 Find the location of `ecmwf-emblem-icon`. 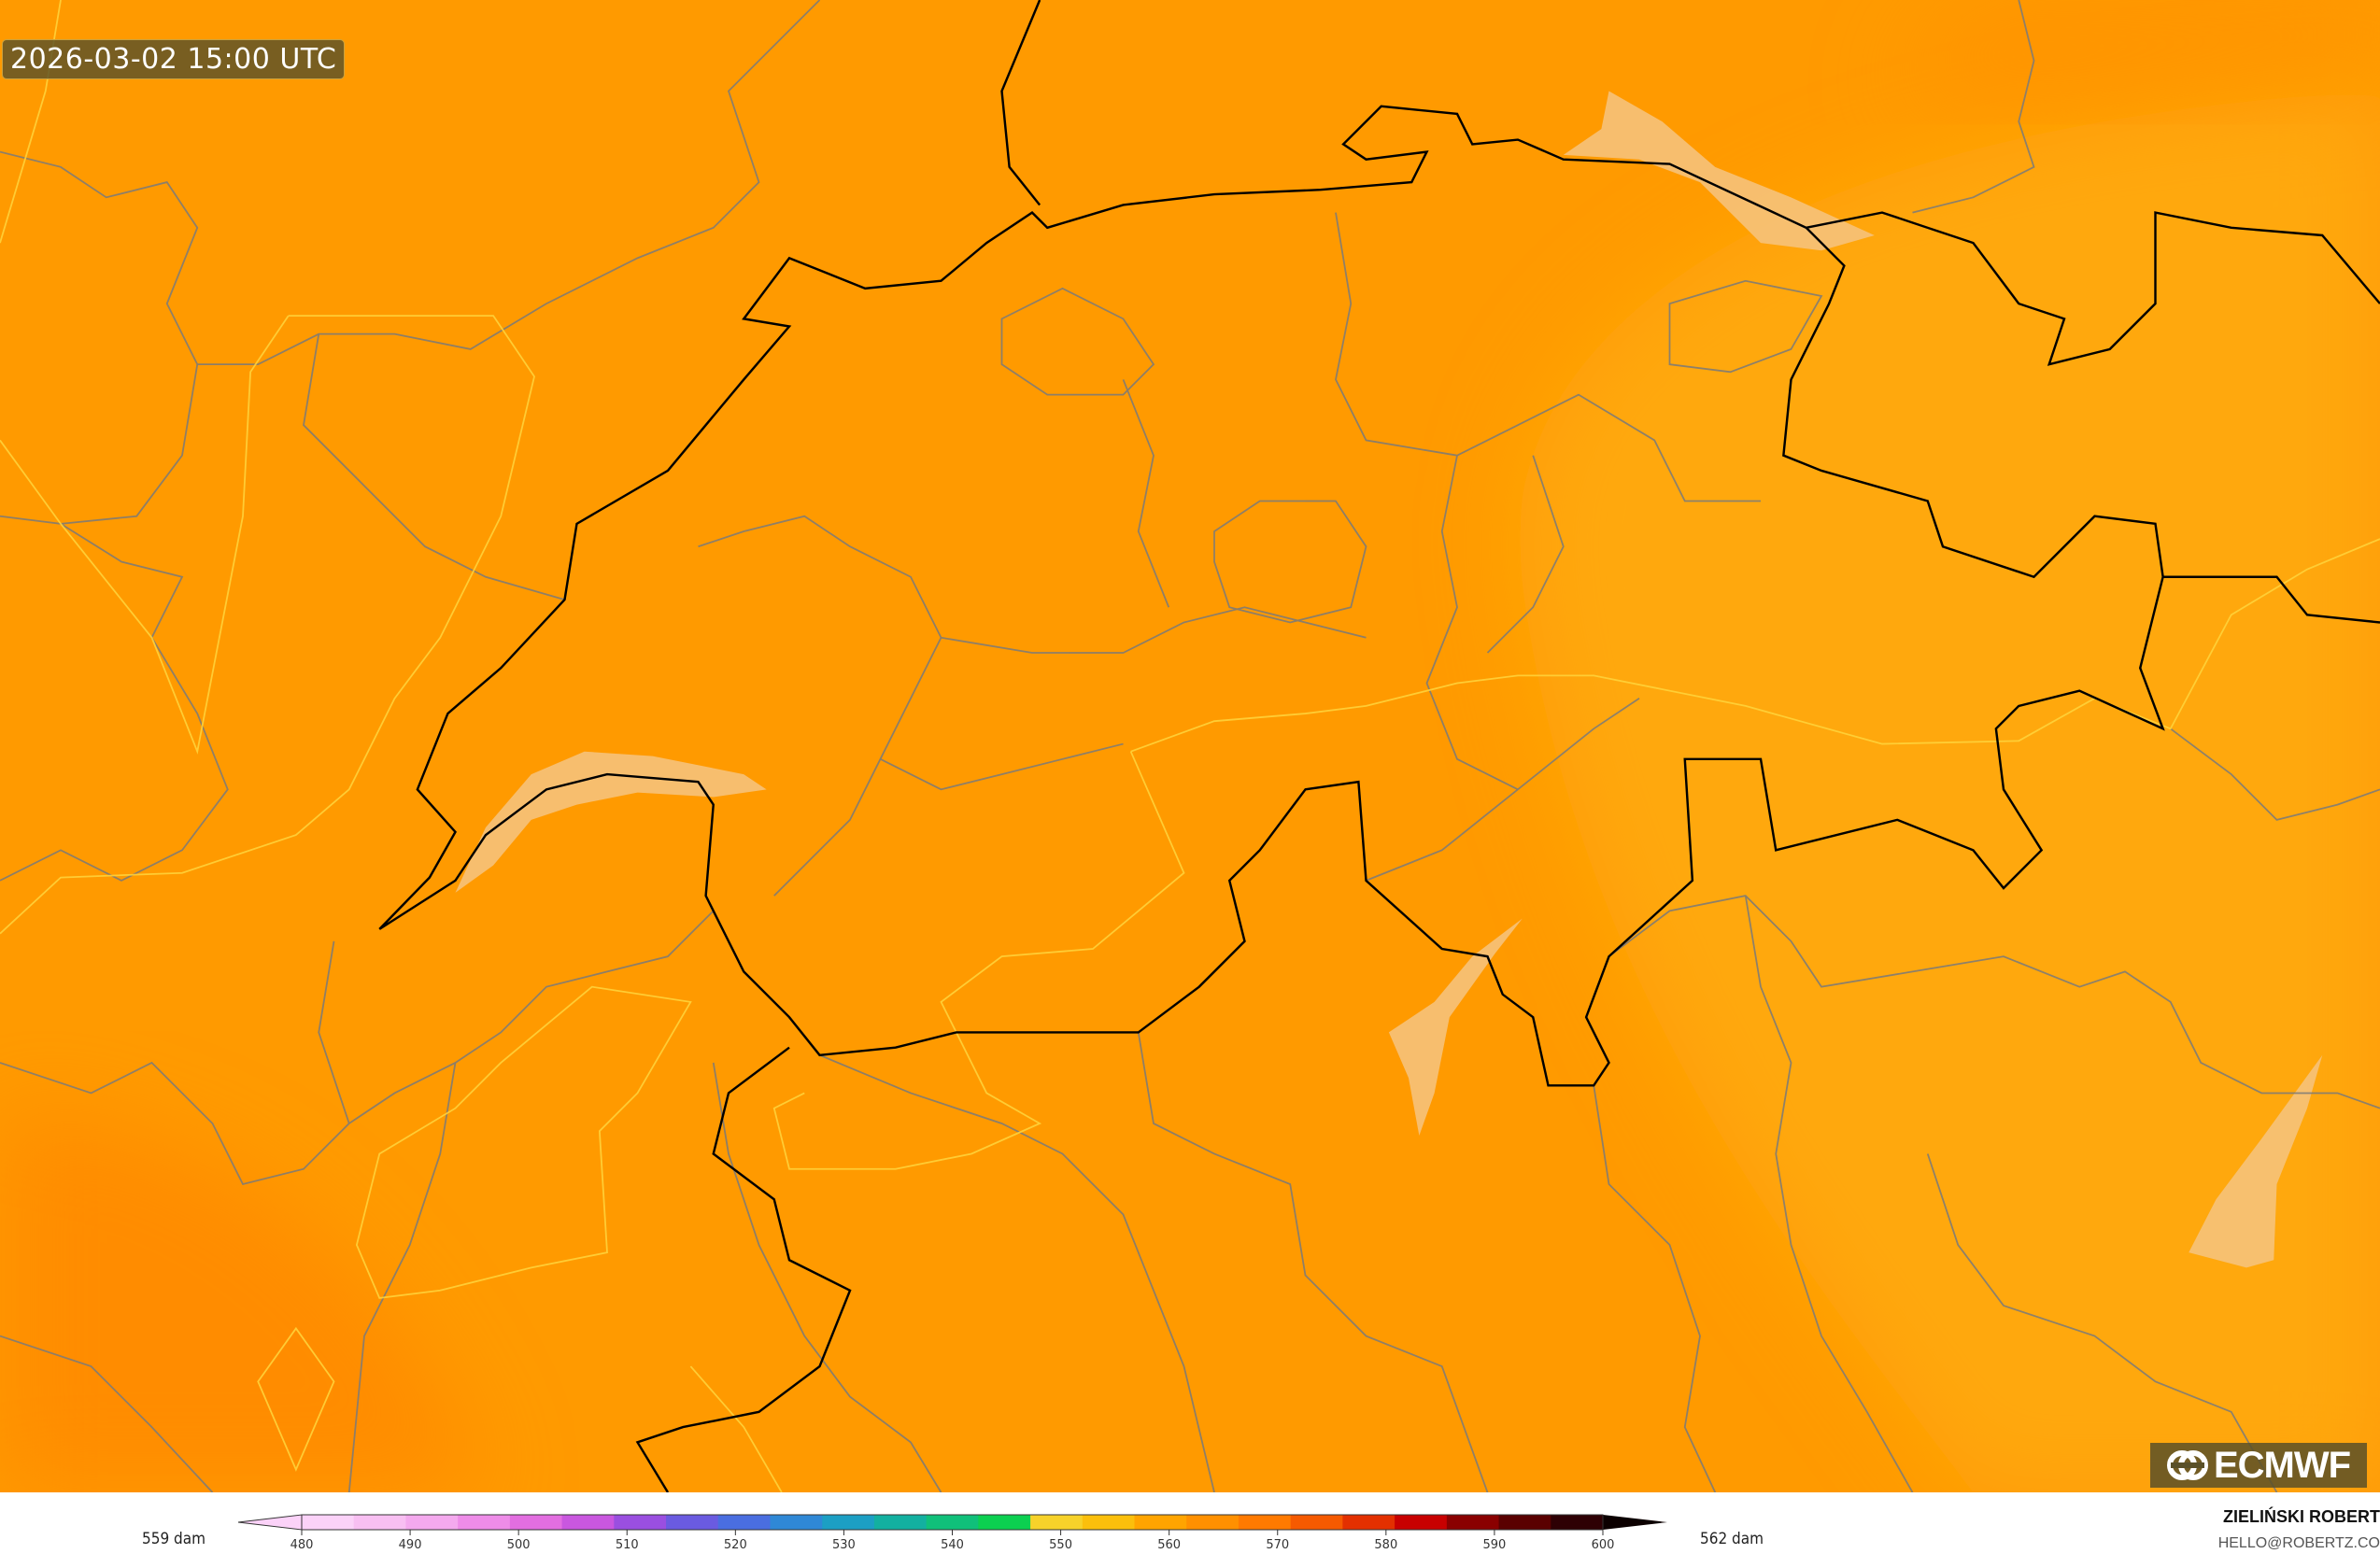

ecmwf-emblem-icon is located at coordinates (2187, 1465).